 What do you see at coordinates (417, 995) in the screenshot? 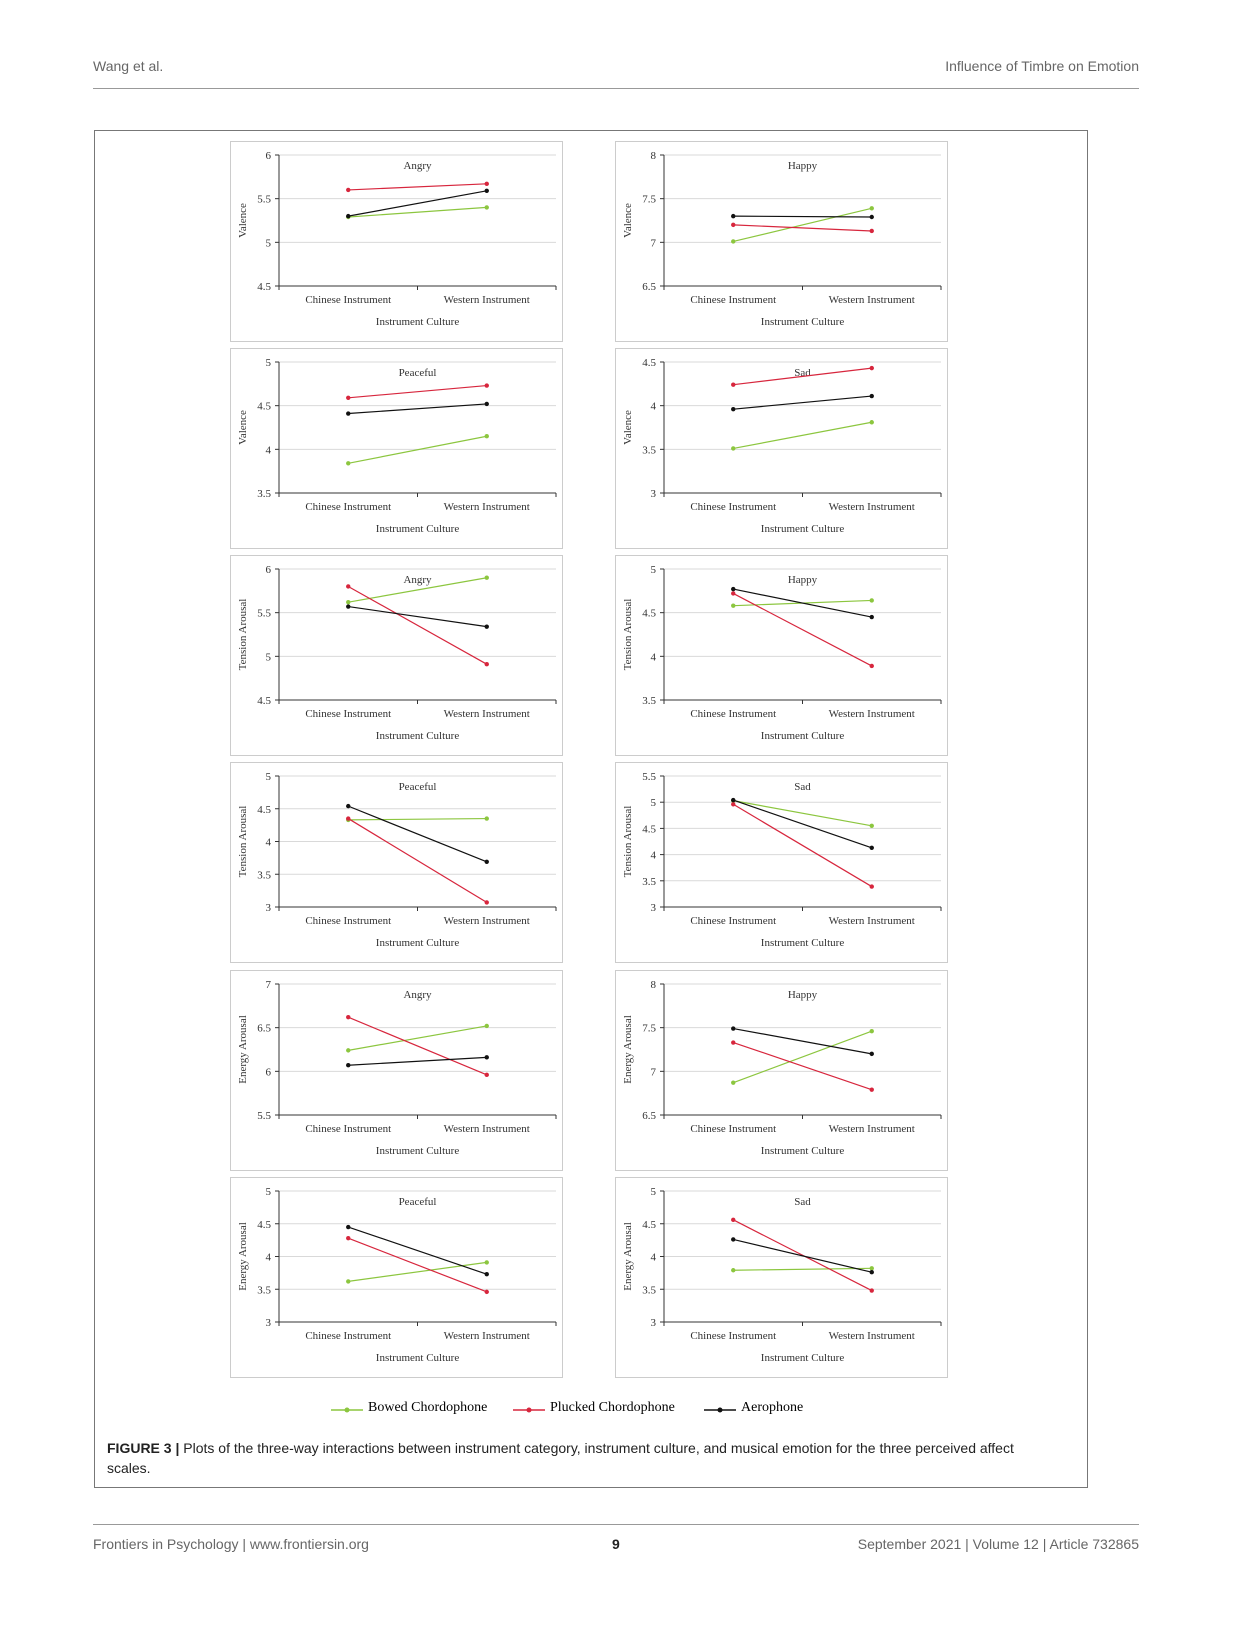
I see `chart-title: Angry` at bounding box center [417, 995].